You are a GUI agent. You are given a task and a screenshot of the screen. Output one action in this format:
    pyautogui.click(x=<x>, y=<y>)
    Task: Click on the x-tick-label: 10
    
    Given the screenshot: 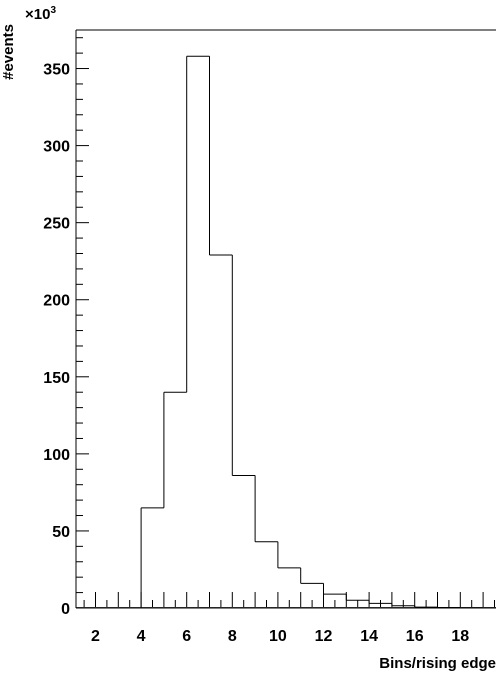 What is the action you would take?
    pyautogui.click(x=278, y=636)
    